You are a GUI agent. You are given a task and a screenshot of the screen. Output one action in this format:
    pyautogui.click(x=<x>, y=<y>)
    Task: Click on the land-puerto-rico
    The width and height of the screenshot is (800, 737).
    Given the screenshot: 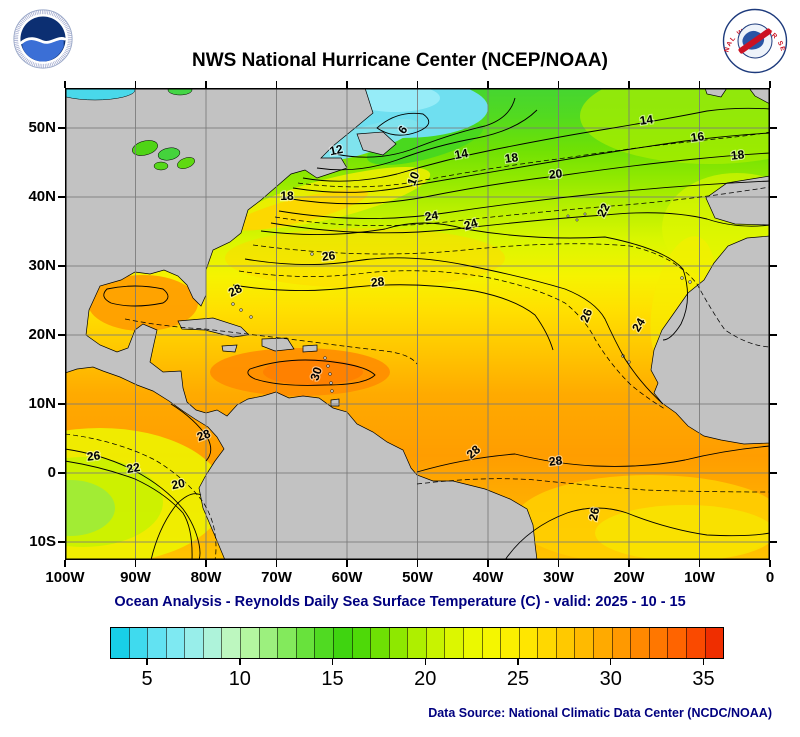 What is the action you would take?
    pyautogui.click(x=310, y=348)
    